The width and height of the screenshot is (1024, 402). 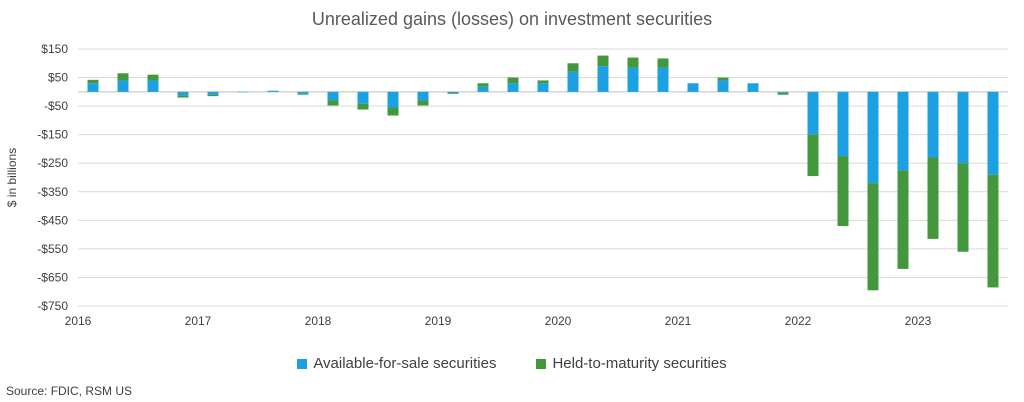 I want to click on legend-item-afs: Available-for-sale securities, so click(x=396, y=363).